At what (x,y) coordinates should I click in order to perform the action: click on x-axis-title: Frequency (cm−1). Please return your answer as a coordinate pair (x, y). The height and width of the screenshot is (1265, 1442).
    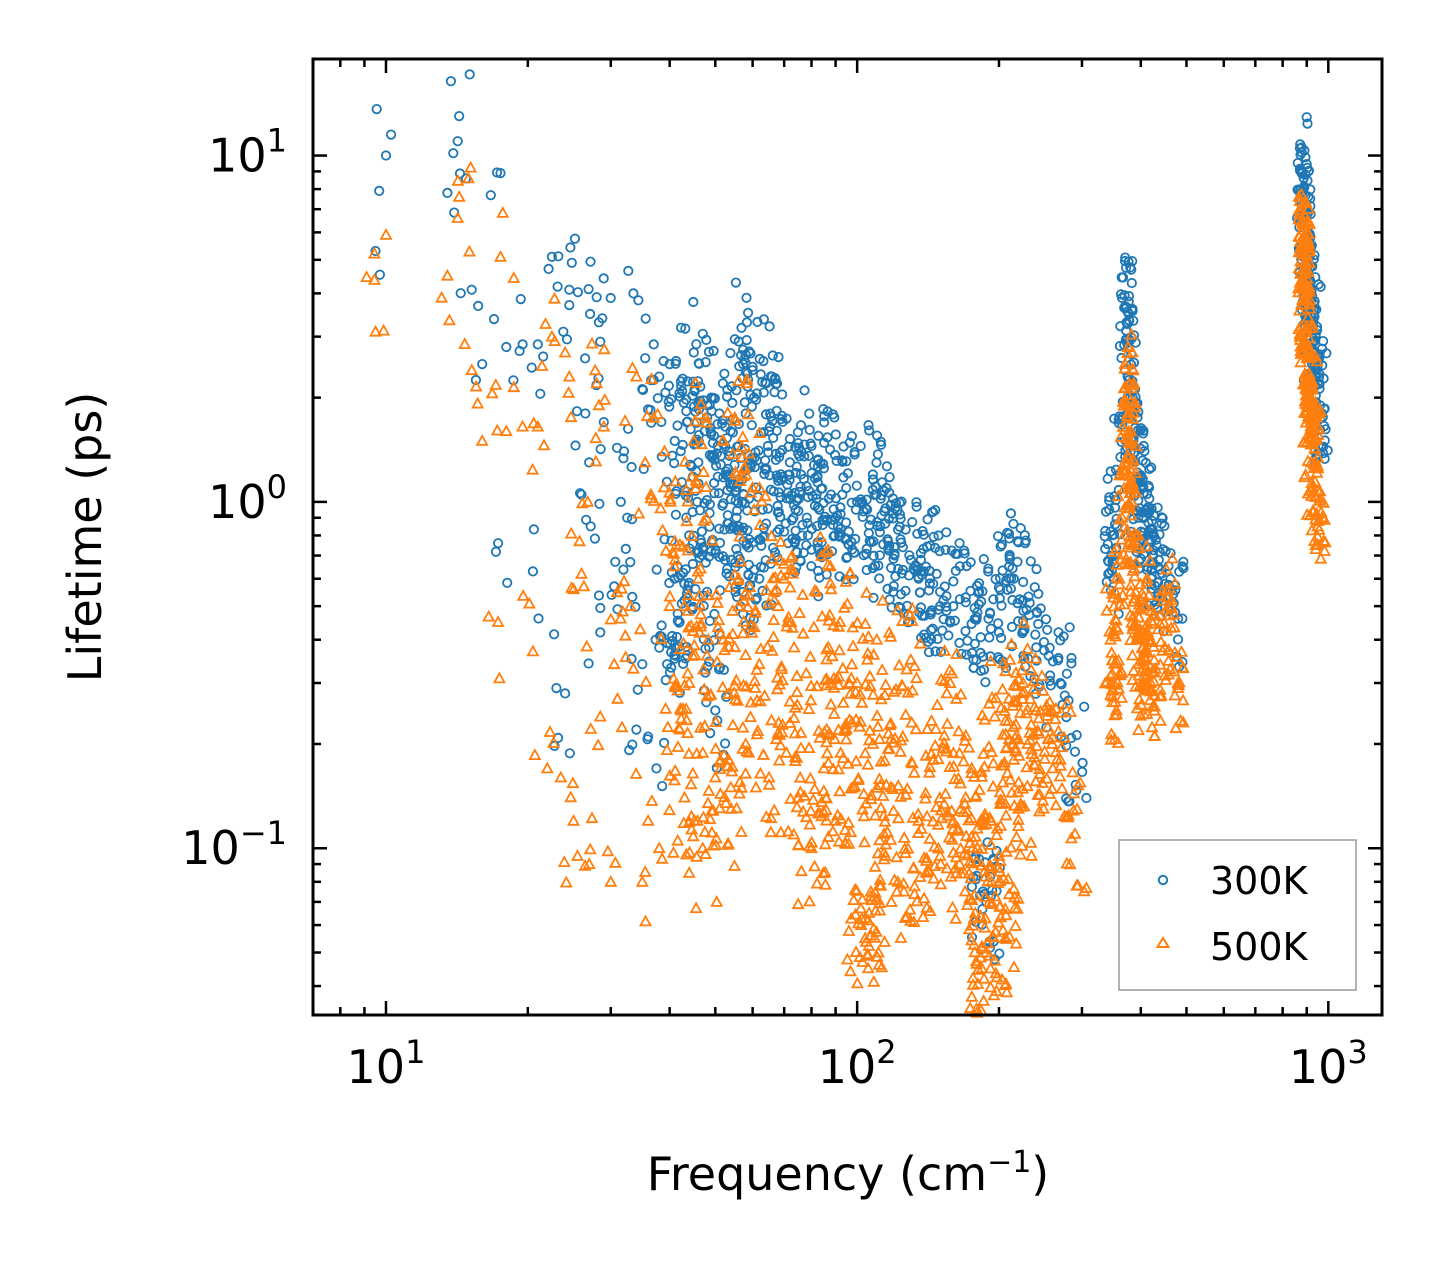
    Looking at the image, I should click on (848, 1173).